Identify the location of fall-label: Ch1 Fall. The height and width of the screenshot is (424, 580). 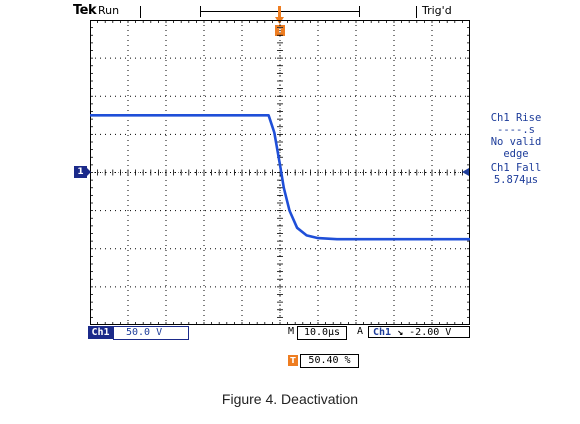
(516, 168).